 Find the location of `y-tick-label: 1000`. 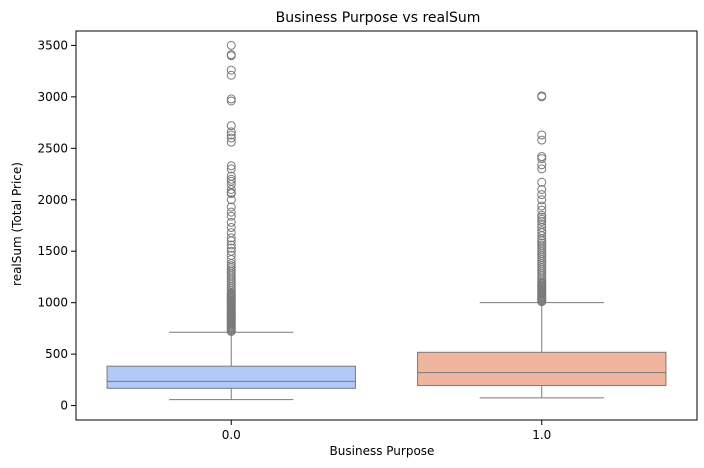

y-tick-label: 1000 is located at coordinates (52, 303).